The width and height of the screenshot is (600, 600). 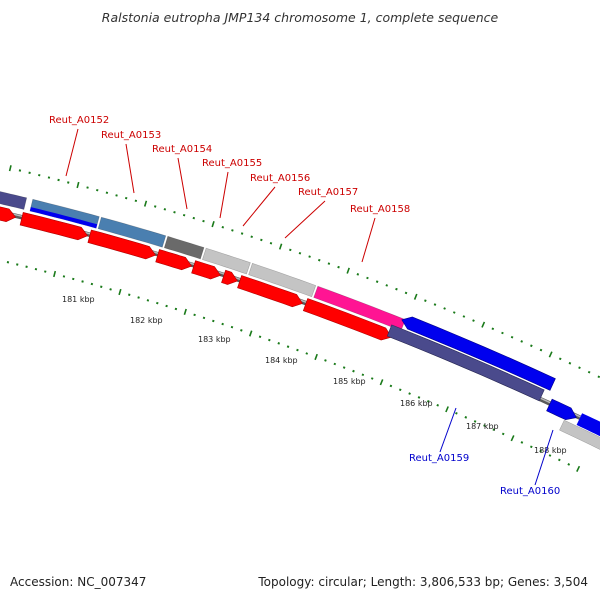 I want to click on gene-label: Reut_A0154, so click(x=182, y=149).